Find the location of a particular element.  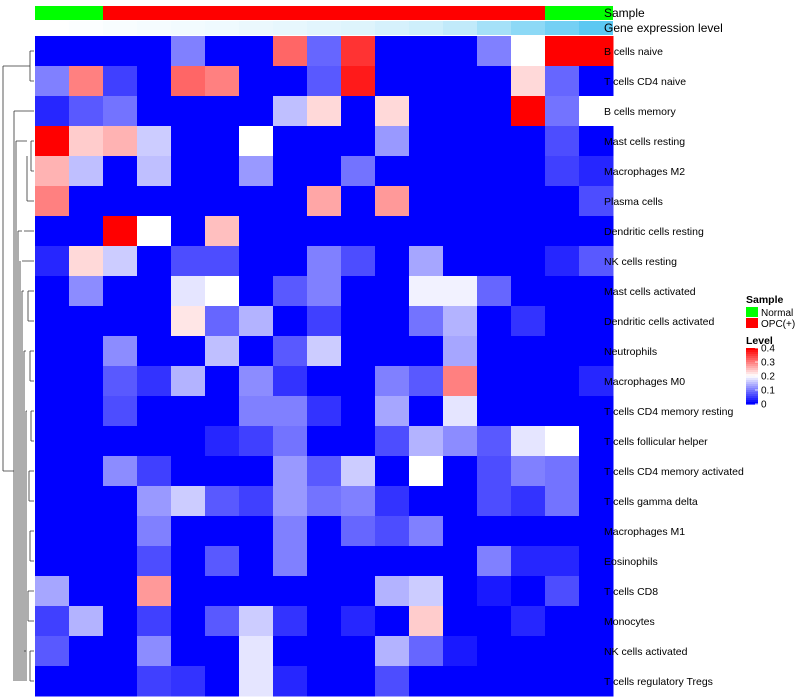

row-label: T cells gamma delta is located at coordinates (651, 502).